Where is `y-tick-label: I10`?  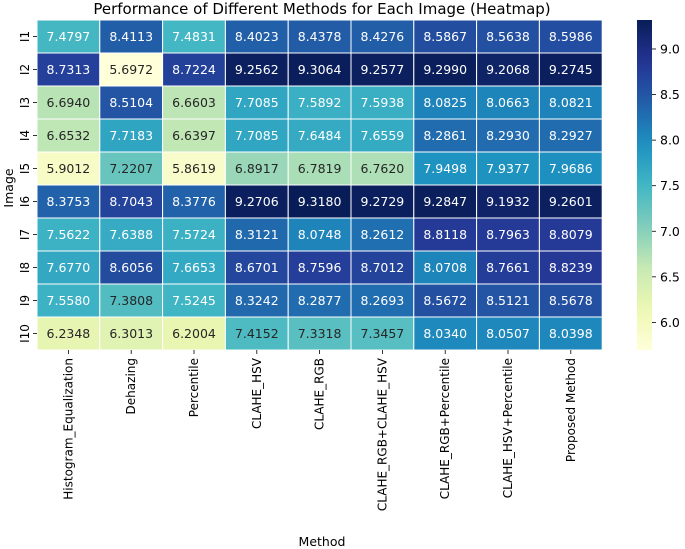
y-tick-label: I10 is located at coordinates (25, 333).